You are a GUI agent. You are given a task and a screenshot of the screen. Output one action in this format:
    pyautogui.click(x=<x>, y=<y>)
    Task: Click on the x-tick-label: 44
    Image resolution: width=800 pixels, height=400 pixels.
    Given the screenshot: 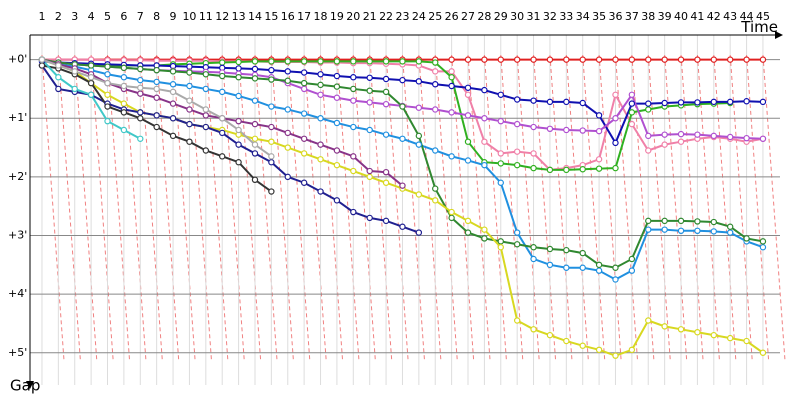 What is the action you would take?
    pyautogui.click(x=747, y=16)
    